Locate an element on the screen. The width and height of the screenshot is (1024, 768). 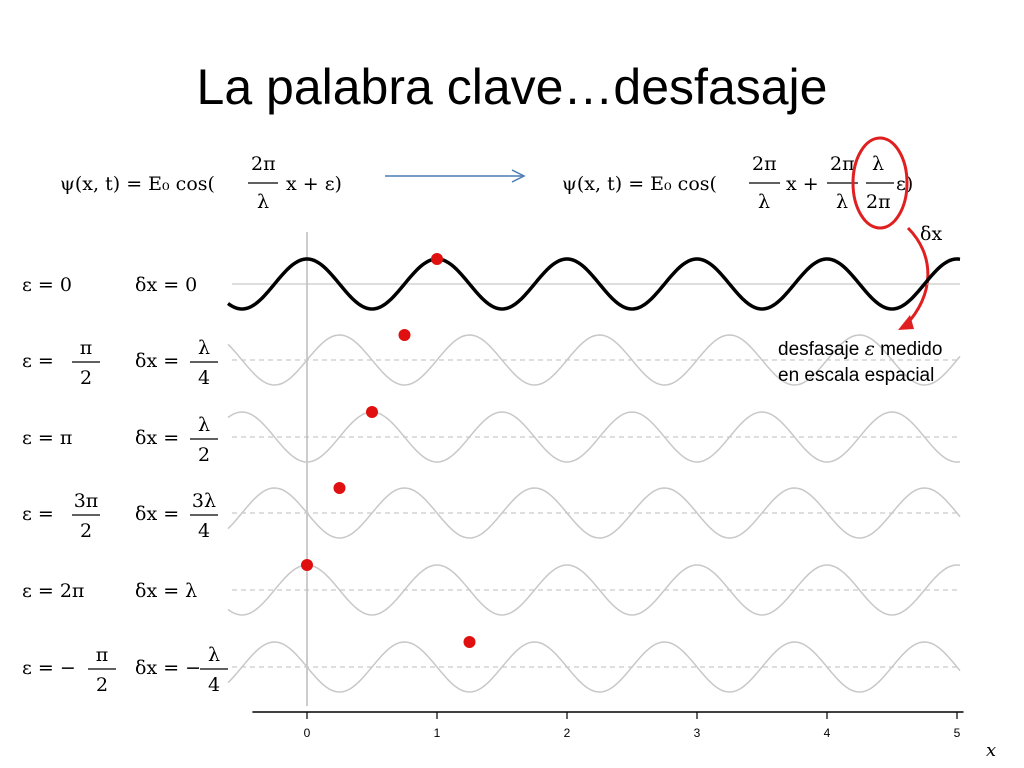
transform-arrow is located at coordinates (455, 176).